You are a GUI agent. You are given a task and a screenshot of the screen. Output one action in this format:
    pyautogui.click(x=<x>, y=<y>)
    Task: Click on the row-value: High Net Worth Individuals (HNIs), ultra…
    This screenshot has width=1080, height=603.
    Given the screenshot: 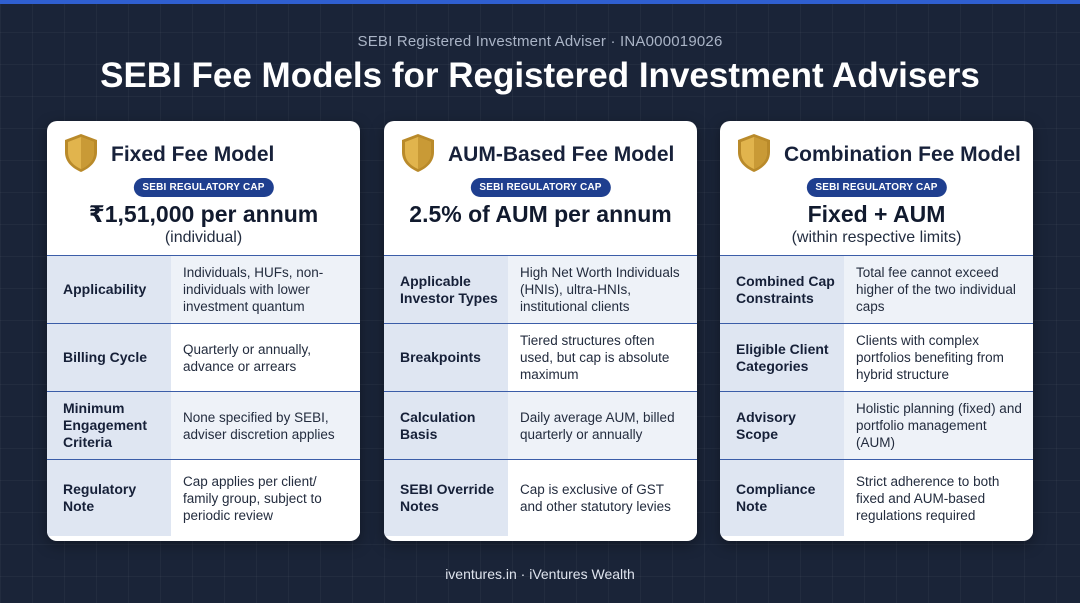 What is the action you would take?
    pyautogui.click(x=602, y=289)
    